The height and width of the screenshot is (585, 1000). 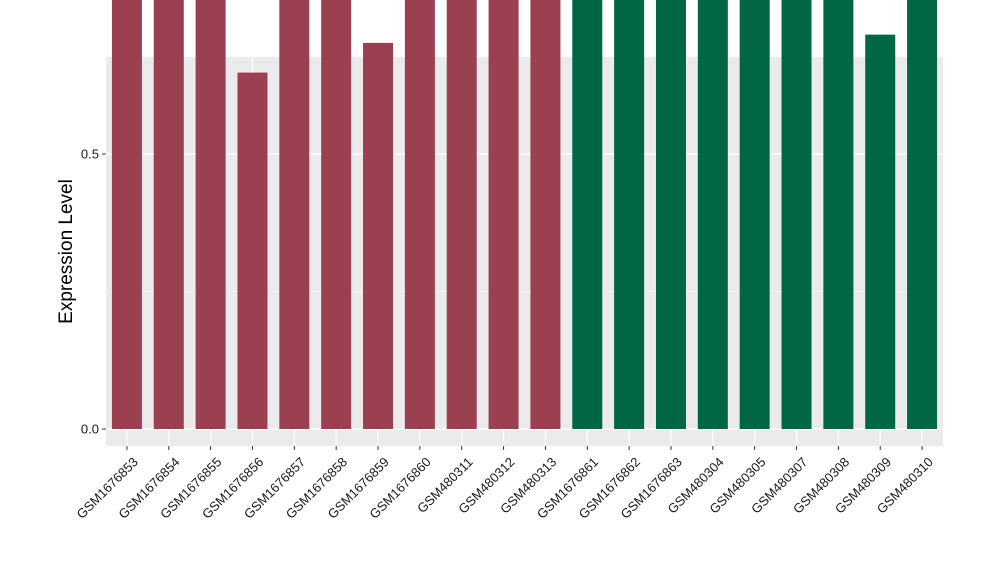 I want to click on bar-GSM480304, so click(x=712, y=214).